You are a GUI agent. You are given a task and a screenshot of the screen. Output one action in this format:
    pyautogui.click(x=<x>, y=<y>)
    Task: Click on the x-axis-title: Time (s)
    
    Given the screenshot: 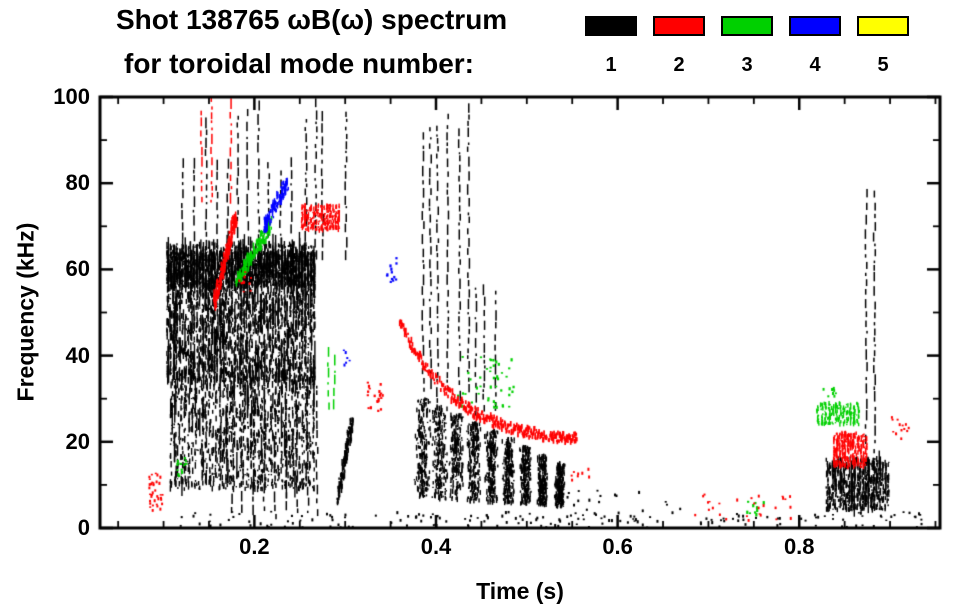 What is the action you would take?
    pyautogui.click(x=520, y=591)
    